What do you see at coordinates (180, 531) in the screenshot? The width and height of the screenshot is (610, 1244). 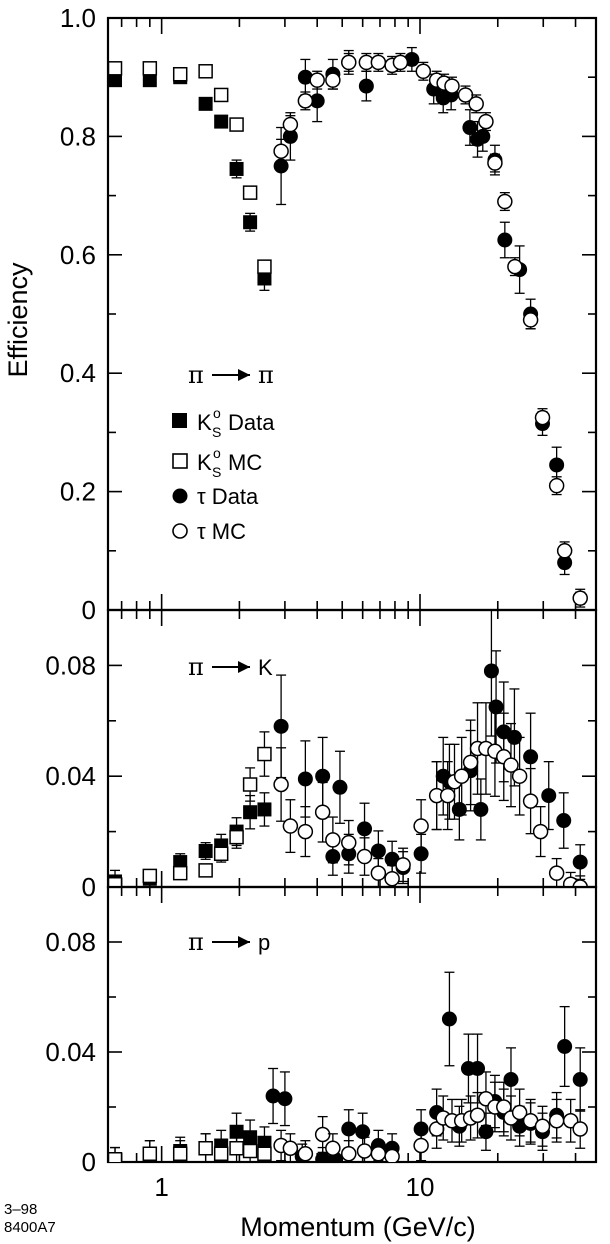 I see `legend-marker-tau-mc` at bounding box center [180, 531].